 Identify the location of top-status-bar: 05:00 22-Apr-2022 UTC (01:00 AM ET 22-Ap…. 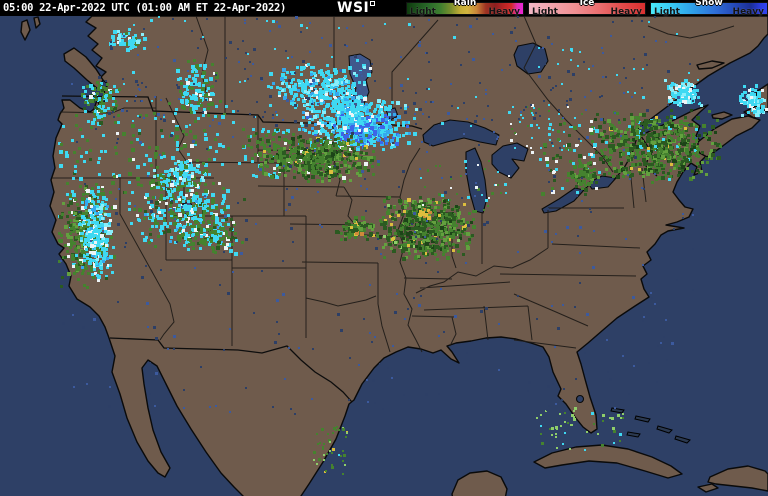
(384, 8).